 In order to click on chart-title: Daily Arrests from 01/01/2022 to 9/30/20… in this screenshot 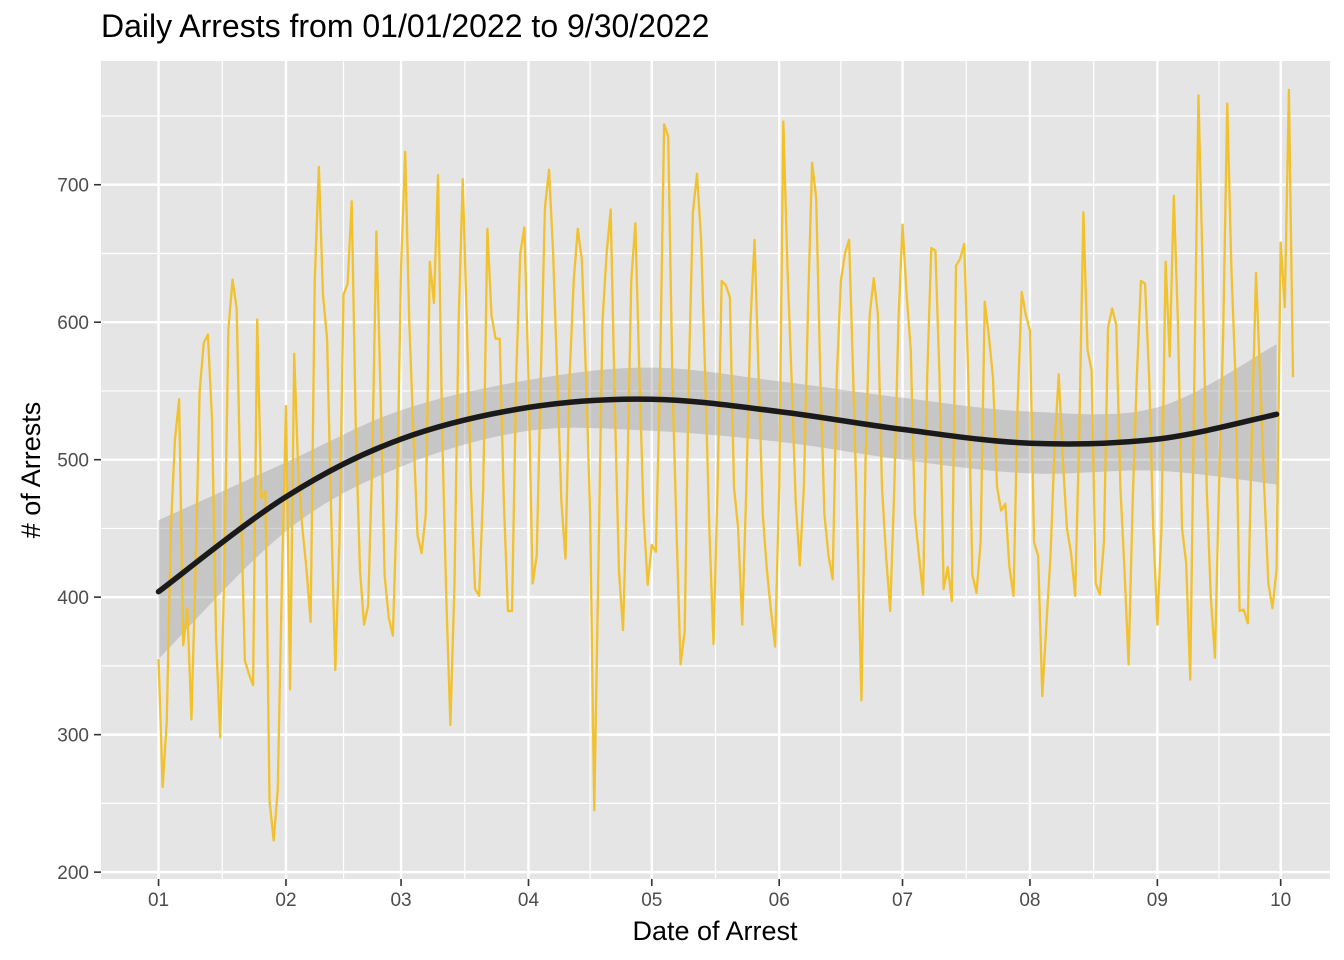, I will do `click(405, 26)`.